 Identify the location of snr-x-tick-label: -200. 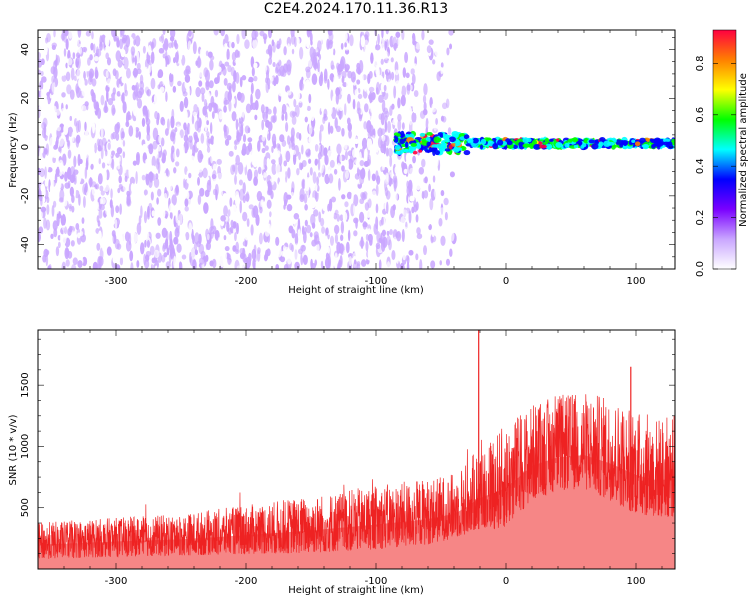
(246, 581).